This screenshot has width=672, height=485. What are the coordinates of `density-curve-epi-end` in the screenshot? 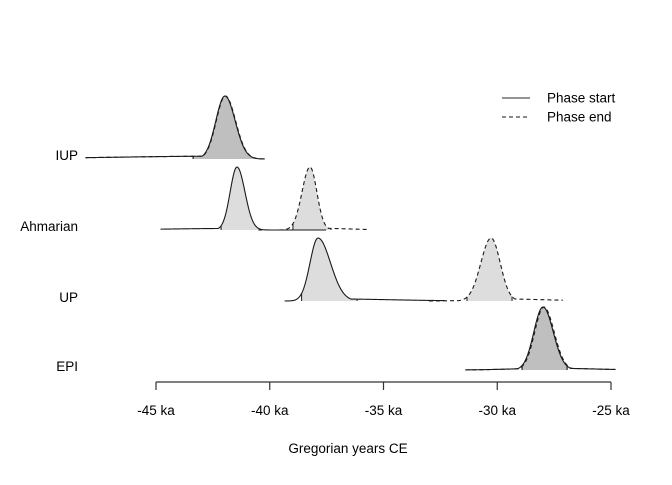 It's located at (540, 338).